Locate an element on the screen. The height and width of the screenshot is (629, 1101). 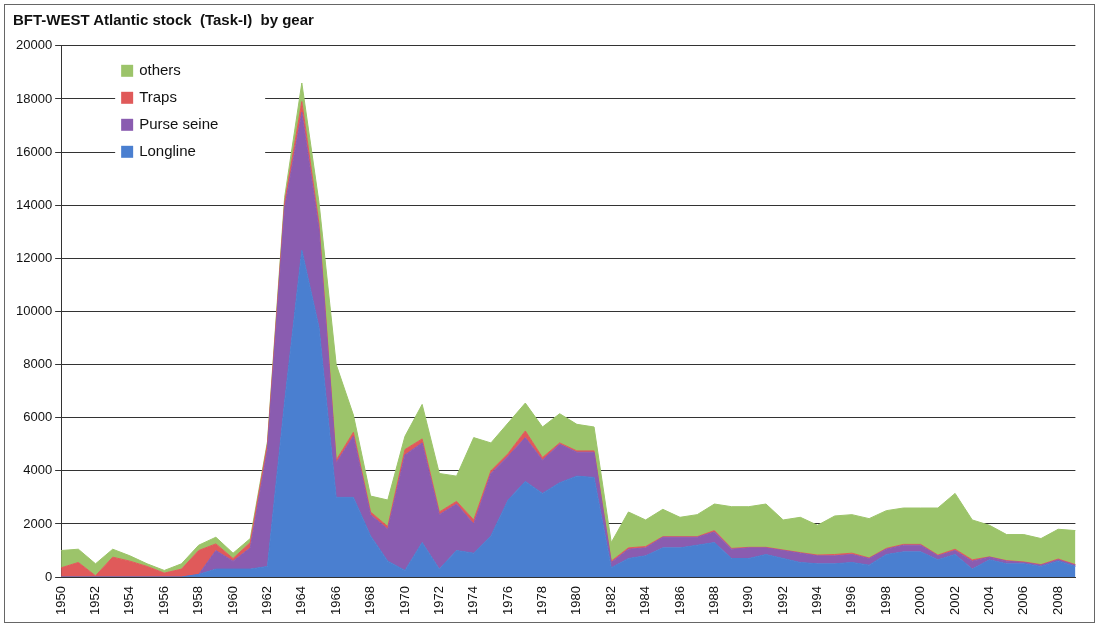
legend-label: Longline is located at coordinates (167, 150).